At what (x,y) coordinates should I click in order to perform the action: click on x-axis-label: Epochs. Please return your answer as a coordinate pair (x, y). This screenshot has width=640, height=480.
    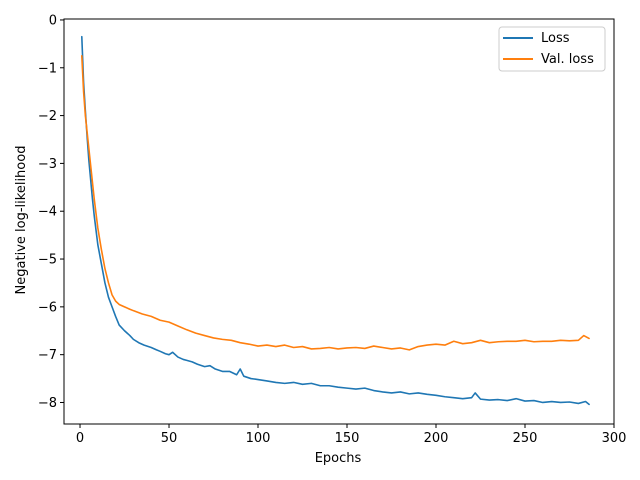
    Looking at the image, I should click on (338, 458).